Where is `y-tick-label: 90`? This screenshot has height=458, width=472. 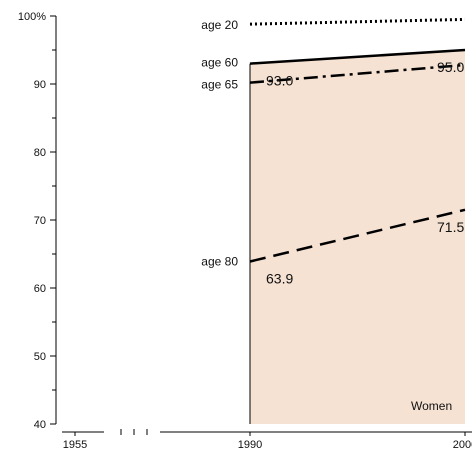 y-tick-label: 90 is located at coordinates (40, 85).